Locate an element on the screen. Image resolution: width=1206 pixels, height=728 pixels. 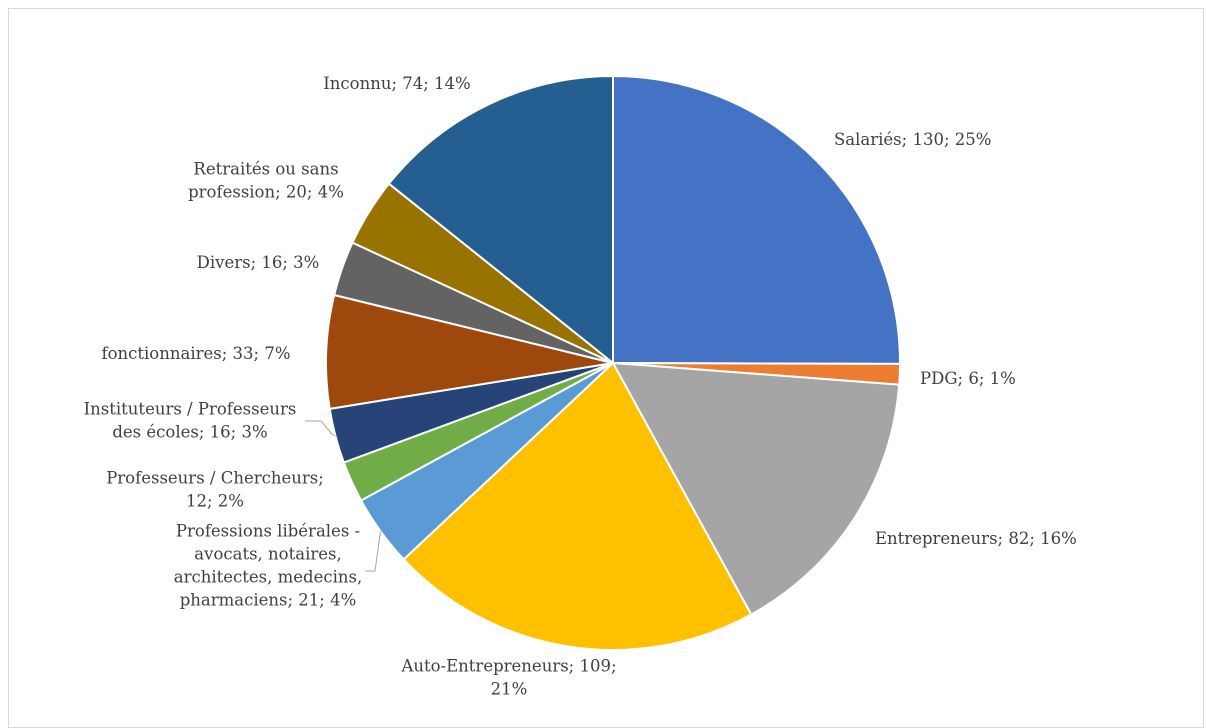
data-label-line: PDG; 6; 1% is located at coordinates (968, 378).